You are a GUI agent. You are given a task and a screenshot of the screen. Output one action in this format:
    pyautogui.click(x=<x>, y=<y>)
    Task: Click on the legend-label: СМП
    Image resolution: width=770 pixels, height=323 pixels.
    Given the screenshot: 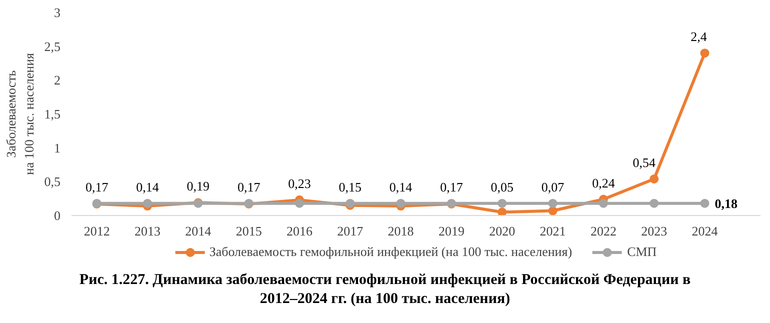 What is the action you would take?
    pyautogui.click(x=642, y=252)
    